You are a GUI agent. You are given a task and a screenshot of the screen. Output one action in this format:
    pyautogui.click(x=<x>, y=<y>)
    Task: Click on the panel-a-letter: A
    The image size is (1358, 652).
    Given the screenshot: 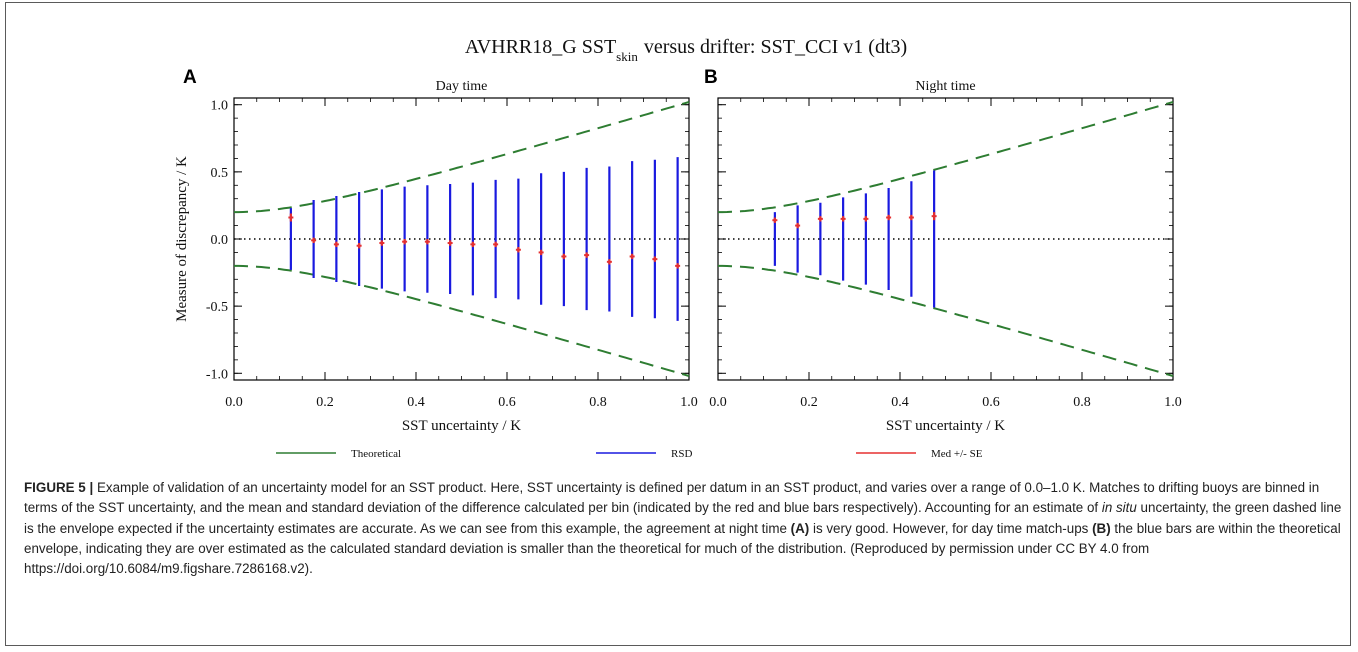 What is the action you would take?
    pyautogui.click(x=190, y=77)
    